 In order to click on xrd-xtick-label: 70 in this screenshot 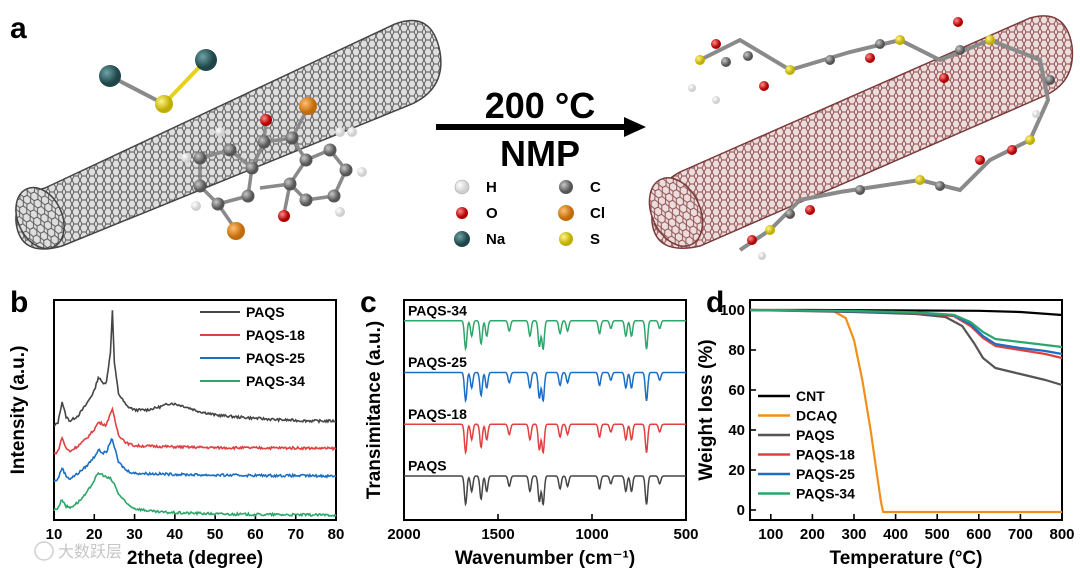, I will do `click(295, 534)`.